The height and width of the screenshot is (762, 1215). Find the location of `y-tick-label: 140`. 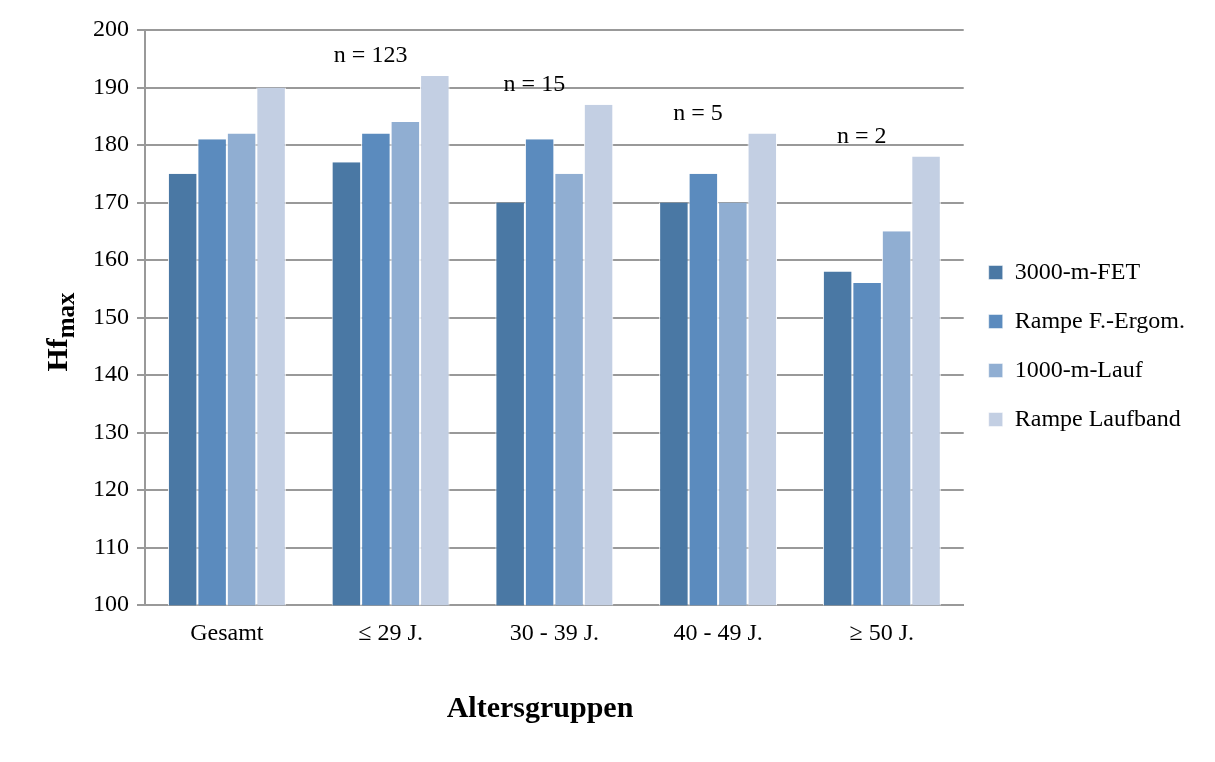

y-tick-label: 140 is located at coordinates (111, 373).